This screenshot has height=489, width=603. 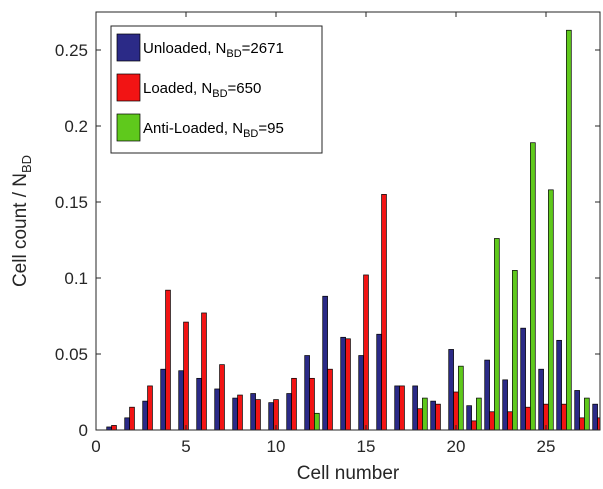 What do you see at coordinates (76, 126) in the screenshot?
I see `y-tick-label: 0.2` at bounding box center [76, 126].